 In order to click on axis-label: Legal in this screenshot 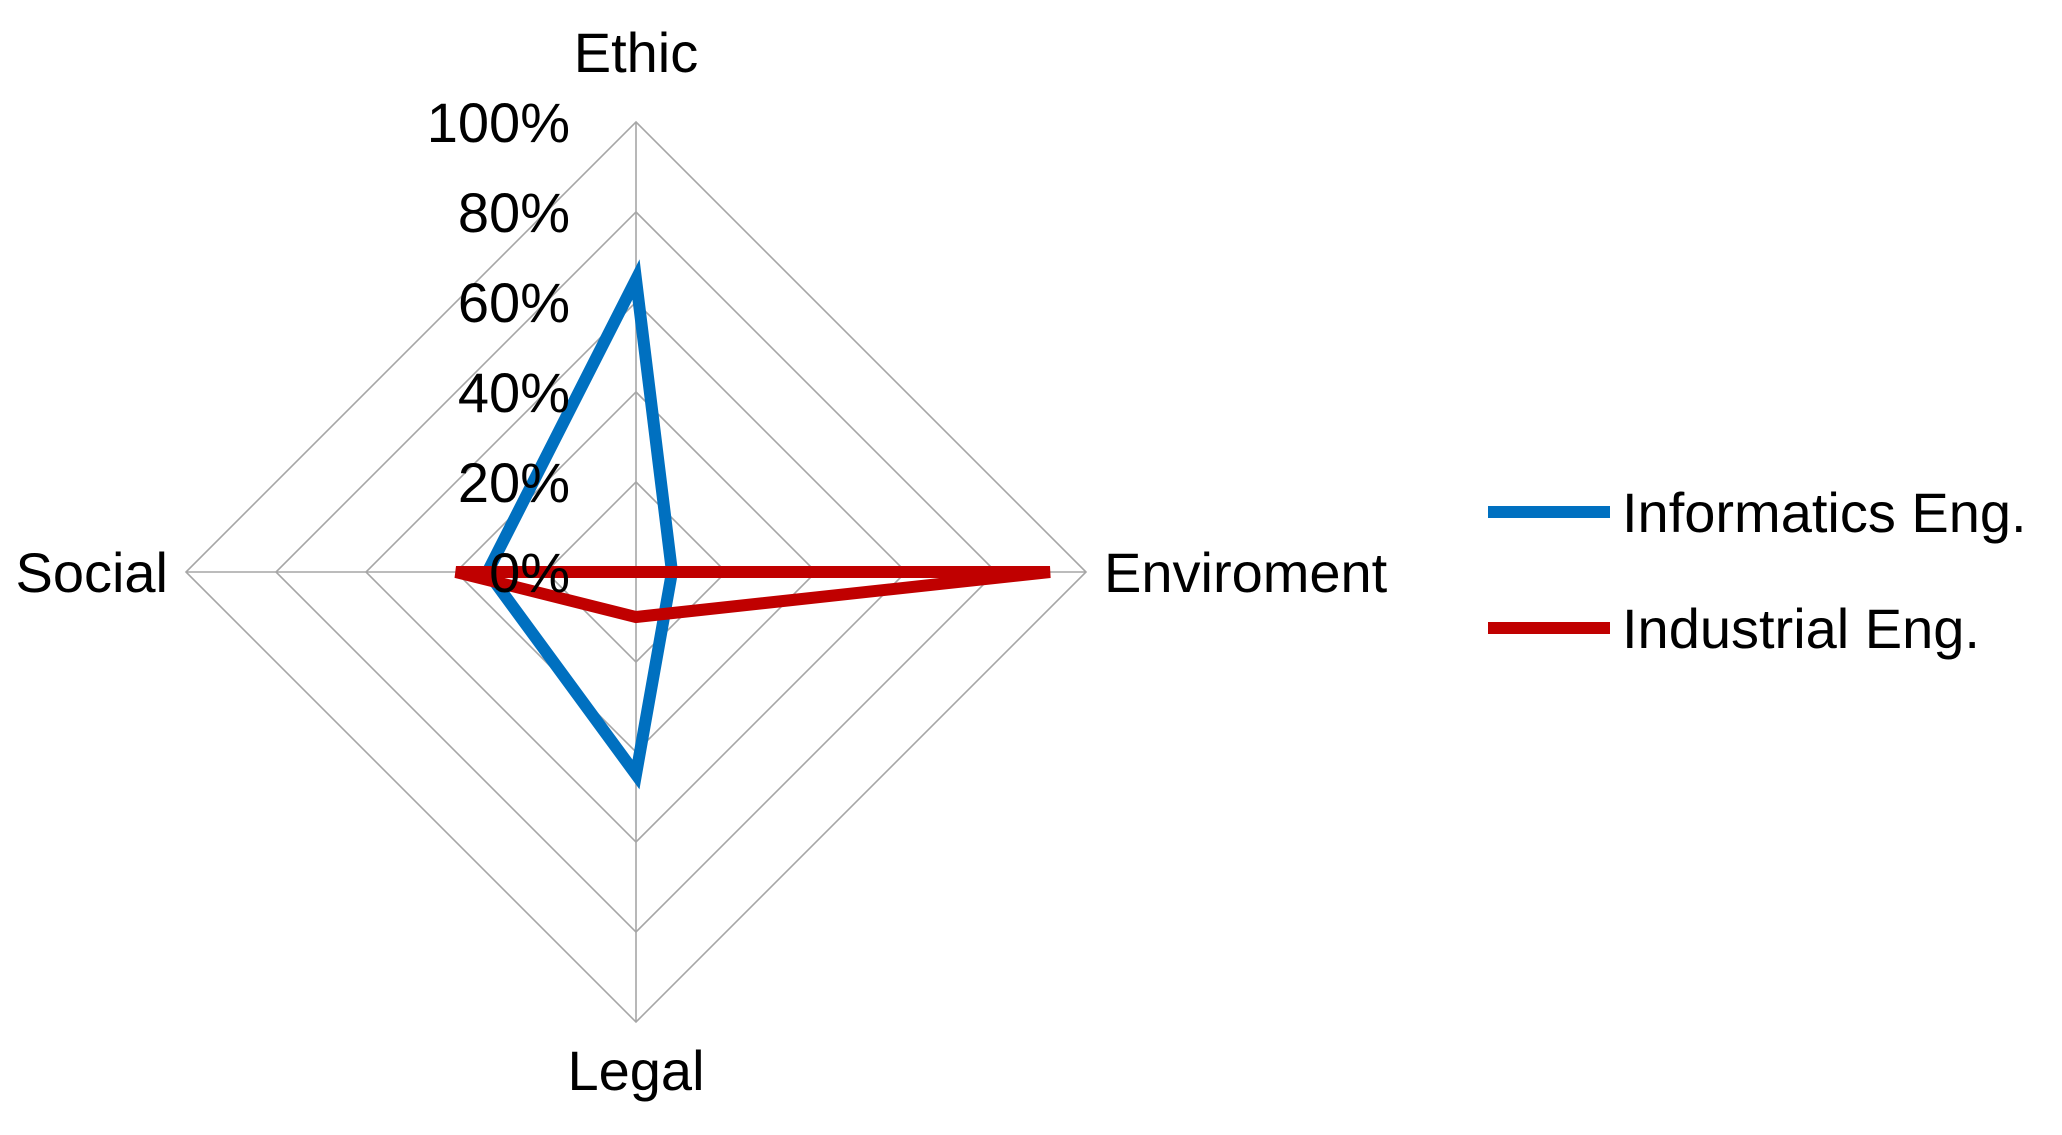, I will do `click(635, 1070)`.